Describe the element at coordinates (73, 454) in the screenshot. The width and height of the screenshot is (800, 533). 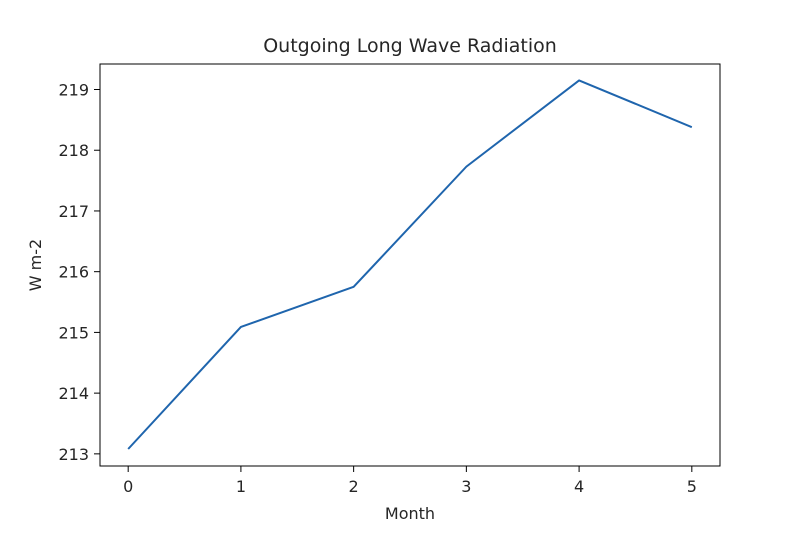
I see `y-tick-label: 213` at that location.